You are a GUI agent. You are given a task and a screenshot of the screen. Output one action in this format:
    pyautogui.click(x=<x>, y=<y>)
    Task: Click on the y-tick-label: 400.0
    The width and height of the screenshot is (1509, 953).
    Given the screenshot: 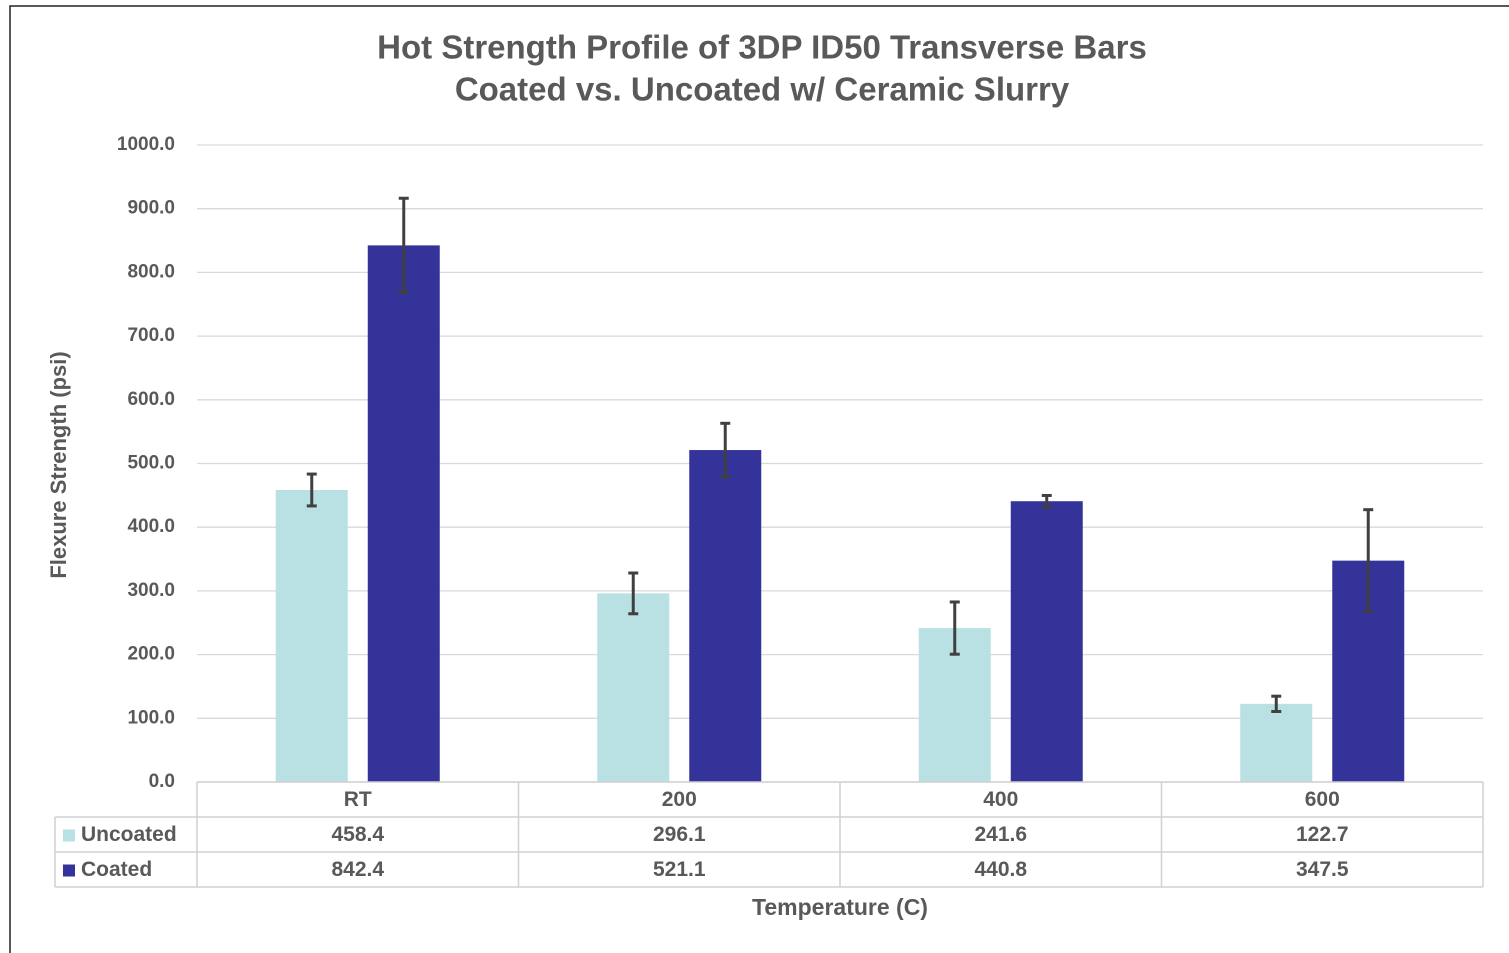 What is the action you would take?
    pyautogui.click(x=151, y=526)
    